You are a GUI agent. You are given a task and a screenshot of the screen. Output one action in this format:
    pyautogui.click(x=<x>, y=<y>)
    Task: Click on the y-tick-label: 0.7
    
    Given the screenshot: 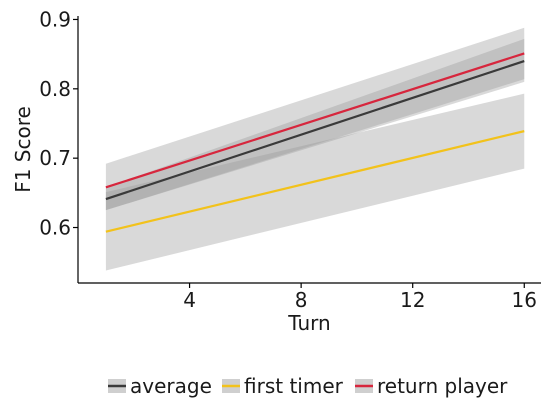 What is the action you would take?
    pyautogui.click(x=55, y=158)
    